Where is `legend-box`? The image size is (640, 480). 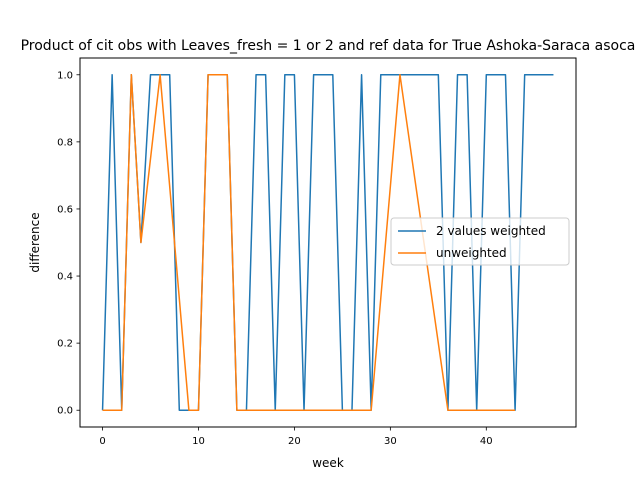 legend-box is located at coordinates (480, 241).